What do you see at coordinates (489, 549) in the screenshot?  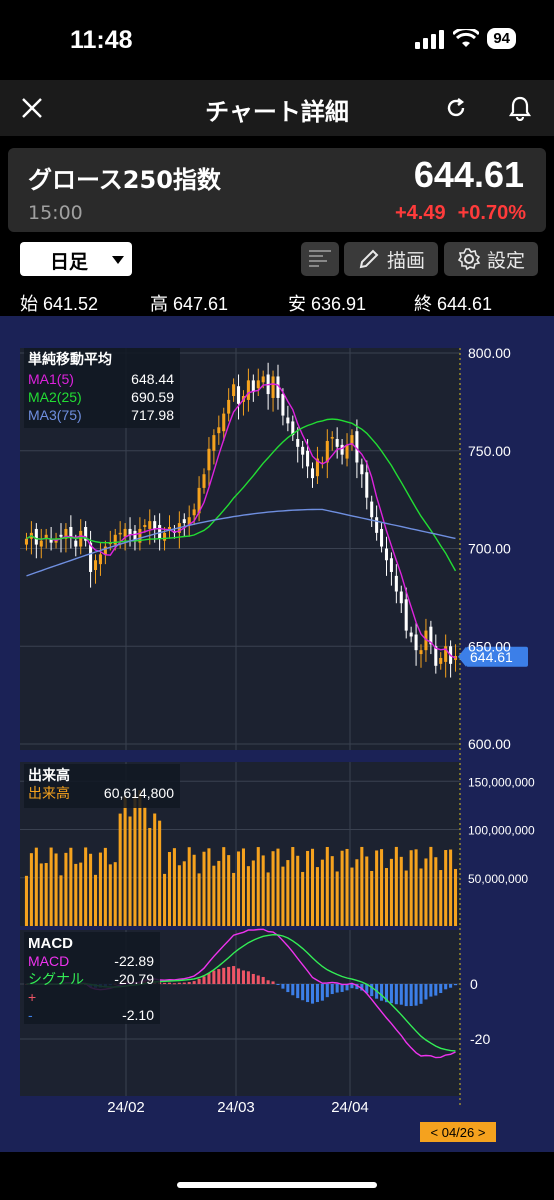 I see `price-tick-label: 700.00` at bounding box center [489, 549].